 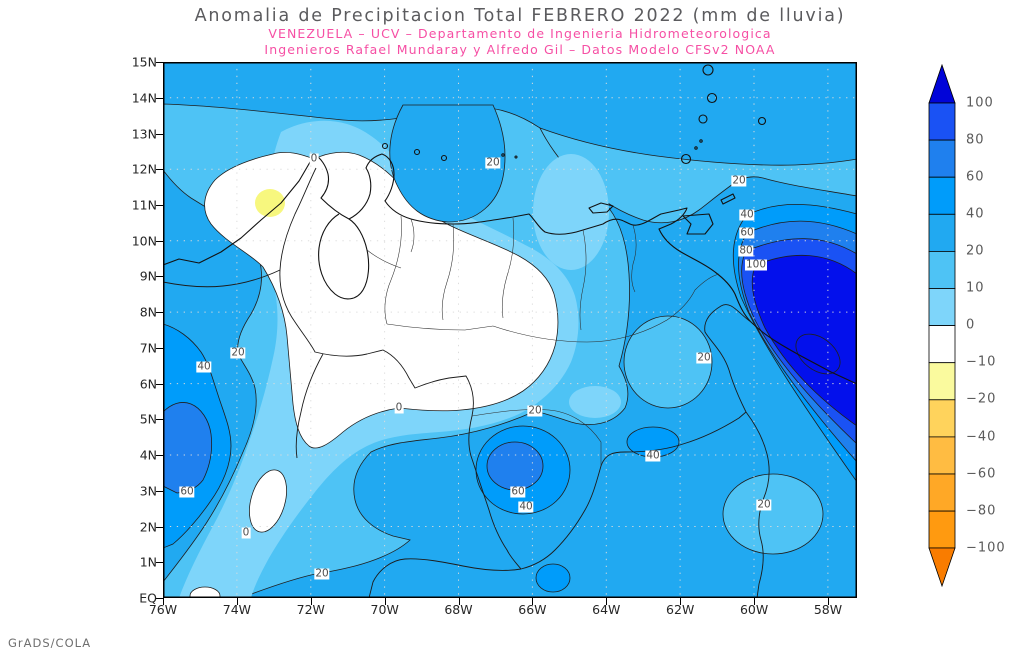 What do you see at coordinates (981, 437) in the screenshot?
I see `colorbar-label: −40` at bounding box center [981, 437].